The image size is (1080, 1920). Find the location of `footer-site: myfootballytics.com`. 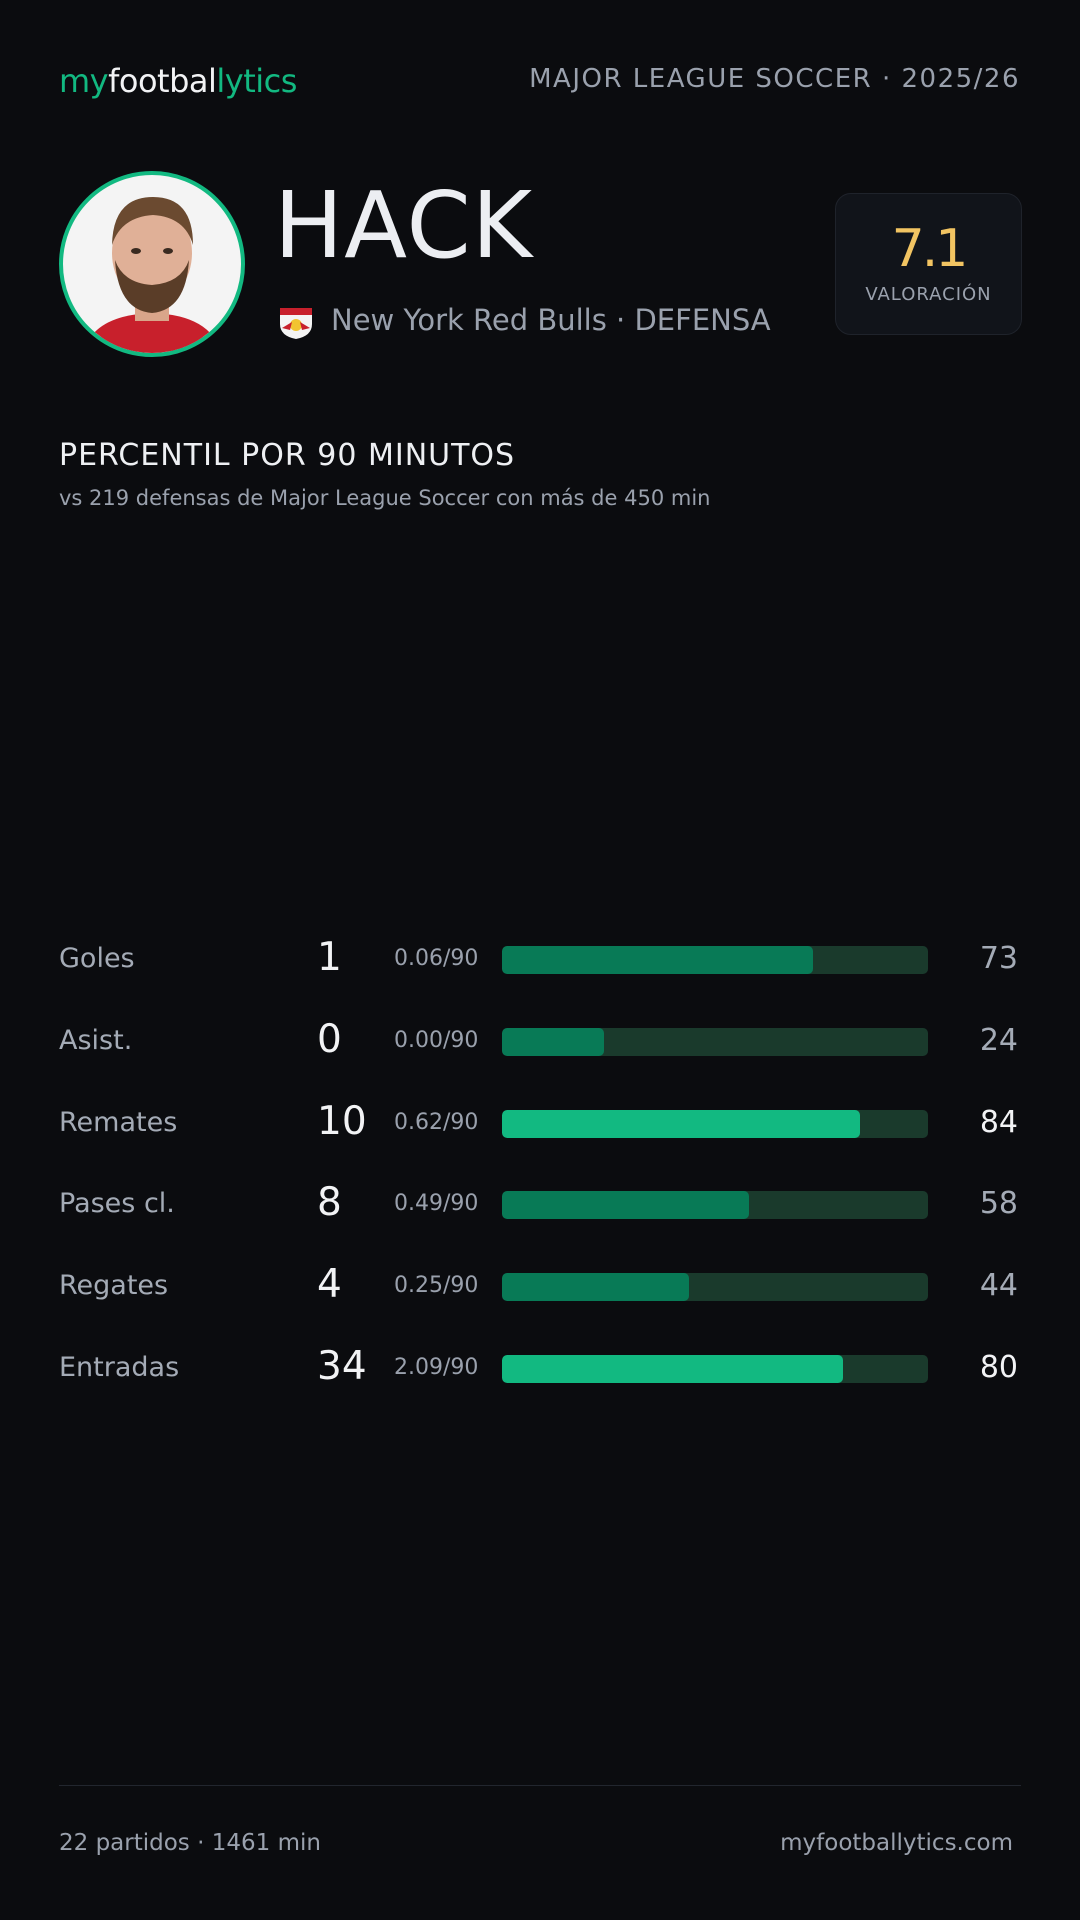

footer-site: myfootballytics.com is located at coordinates (896, 1843).